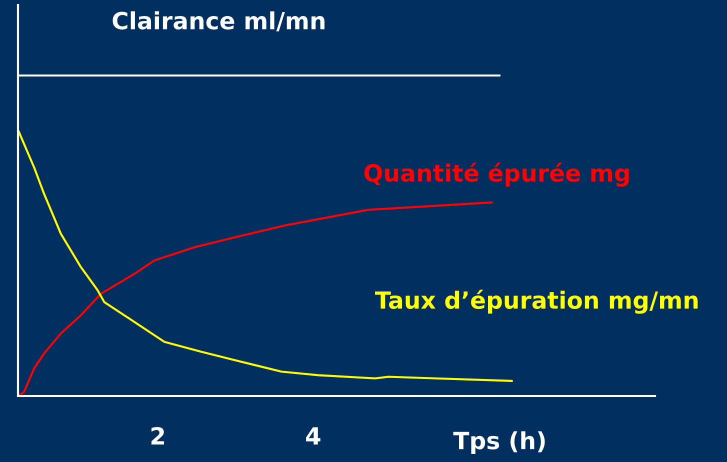 The height and width of the screenshot is (462, 727). Describe the element at coordinates (499, 442) in the screenshot. I see `x-axis-title: Tps (h)` at that location.